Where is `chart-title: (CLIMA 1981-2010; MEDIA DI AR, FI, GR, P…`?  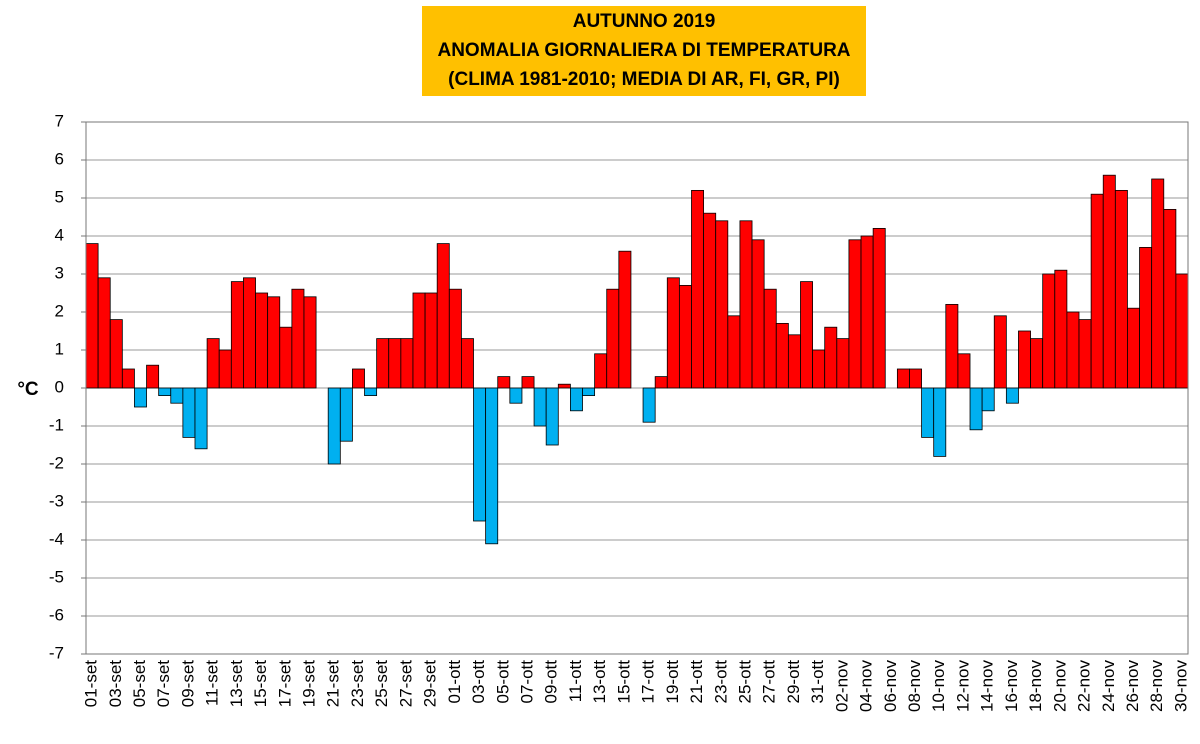
chart-title: (CLIMA 1981-2010; MEDIA DI AR, FI, GR, P… is located at coordinates (644, 79).